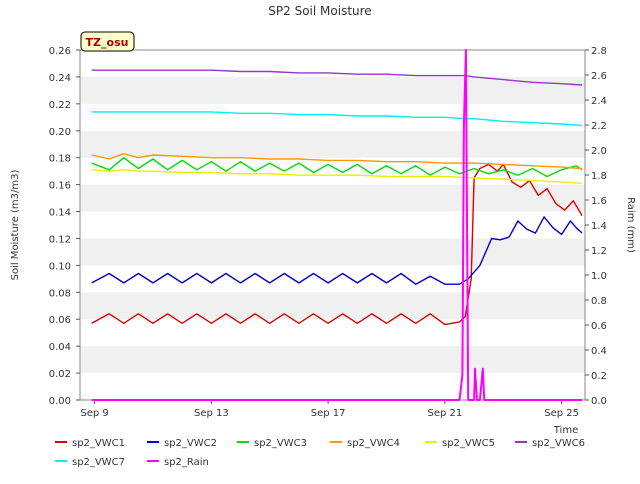 This screenshot has width=640, height=484. What do you see at coordinates (337, 119) in the screenshot?
I see `series-line-sp2_VWC7` at bounding box center [337, 119].